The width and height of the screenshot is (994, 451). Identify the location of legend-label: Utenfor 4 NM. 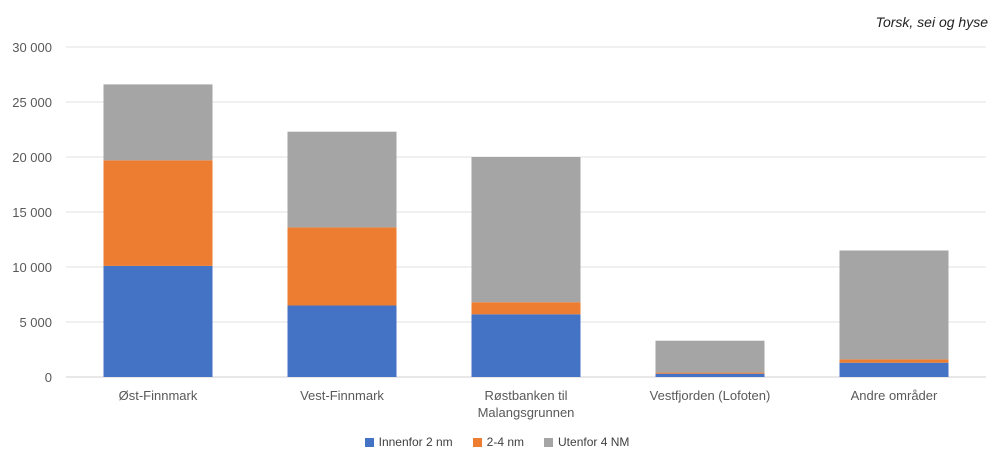
(594, 442).